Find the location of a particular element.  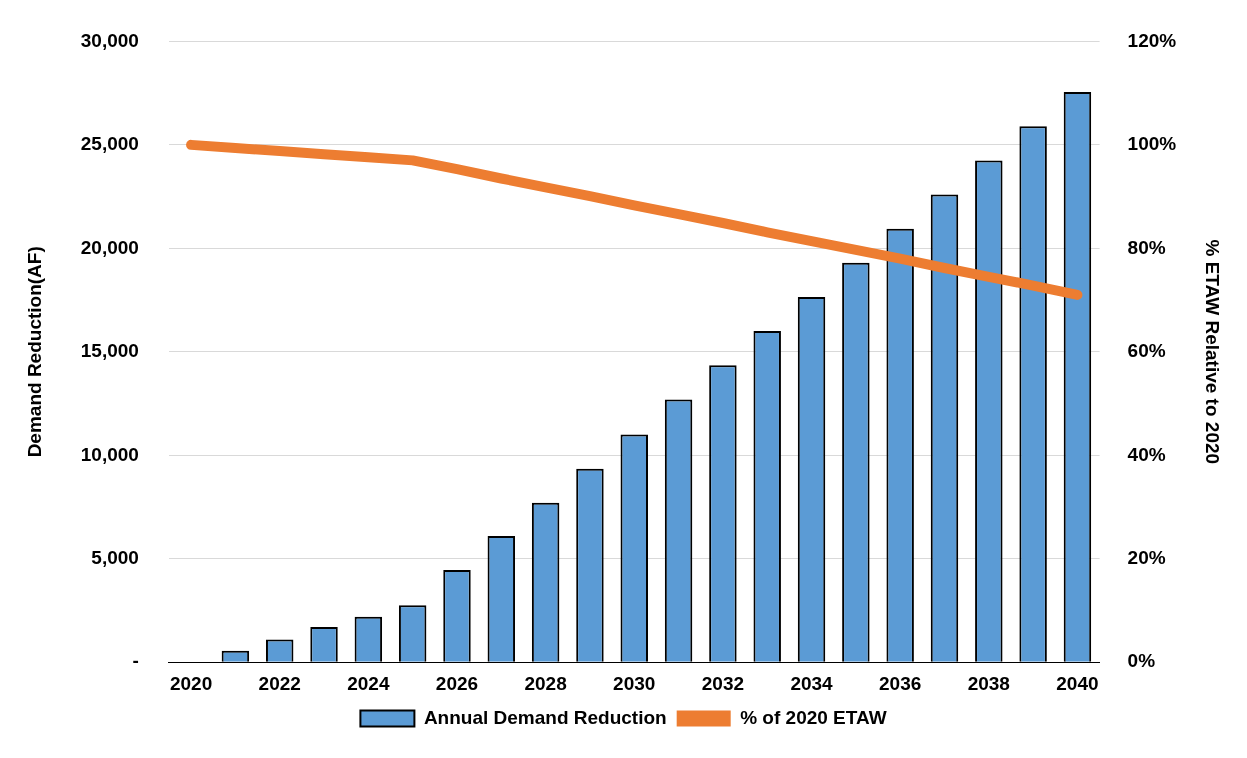

x-tick-label: 2024 is located at coordinates (368, 683).